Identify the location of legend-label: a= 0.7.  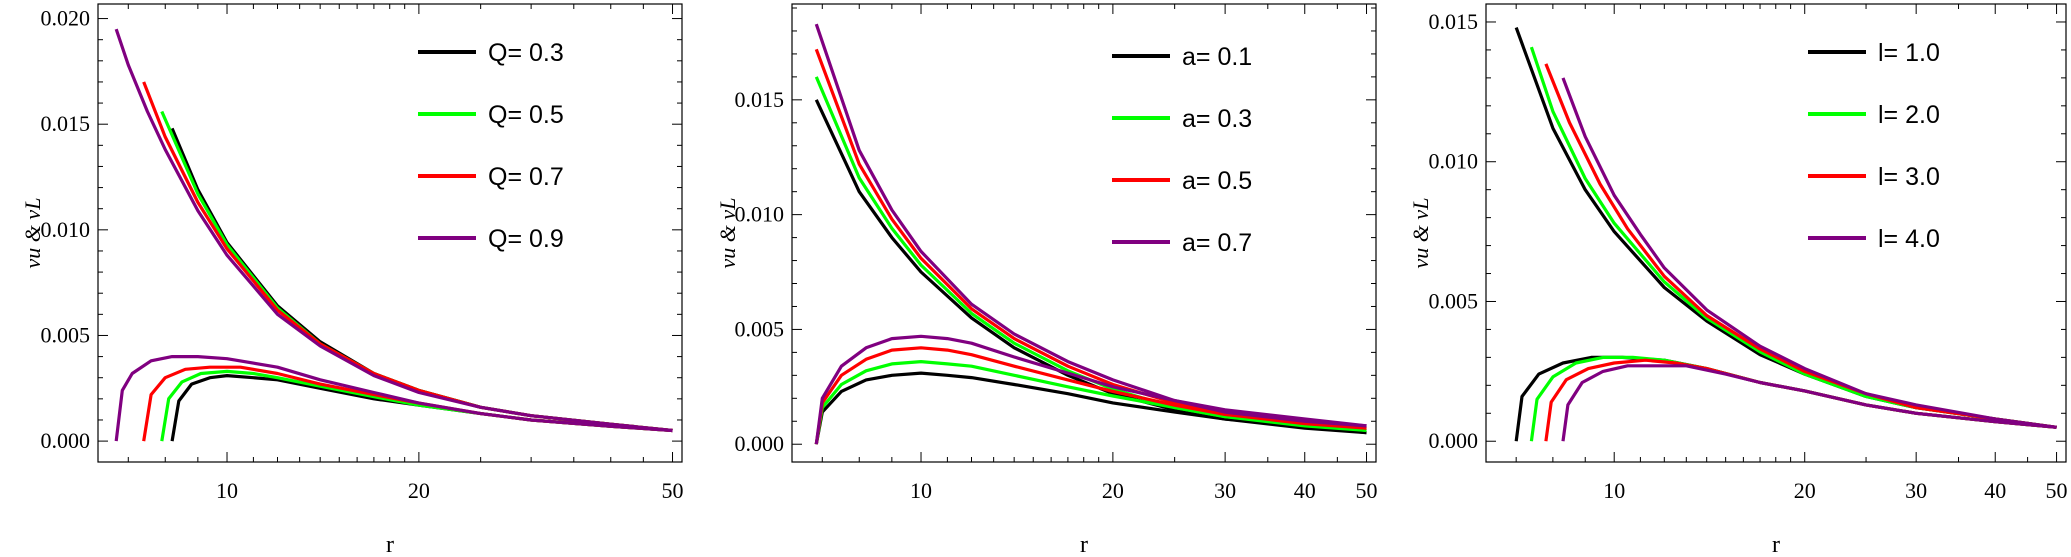
(1217, 243).